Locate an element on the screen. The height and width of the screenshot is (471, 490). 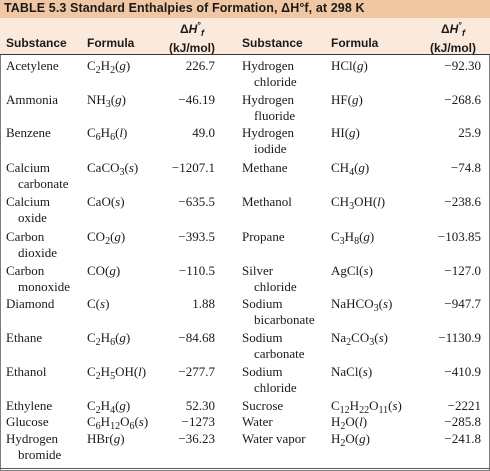
enthalpy-value: −46.19 is located at coordinates (196, 99).